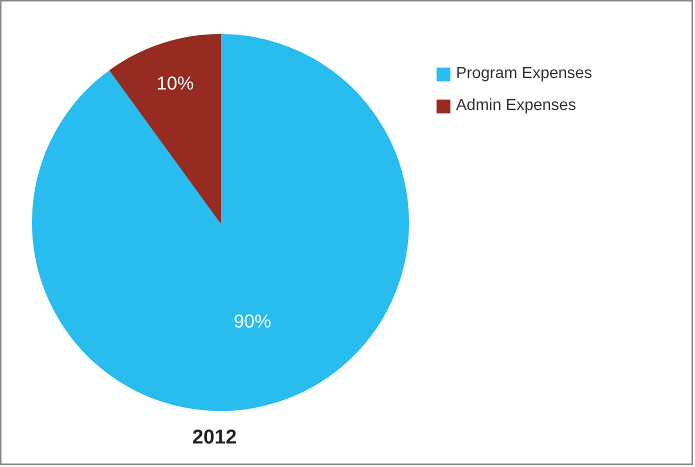  What do you see at coordinates (175, 83) in the screenshot?
I see `data-label: 10%` at bounding box center [175, 83].